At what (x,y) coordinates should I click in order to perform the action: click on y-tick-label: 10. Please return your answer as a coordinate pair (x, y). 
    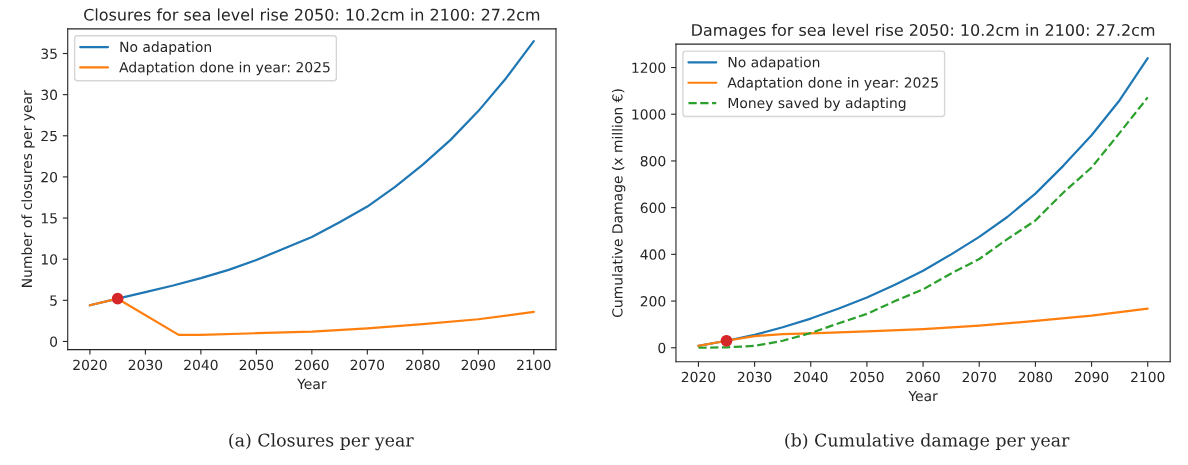
    Looking at the image, I should click on (49, 259).